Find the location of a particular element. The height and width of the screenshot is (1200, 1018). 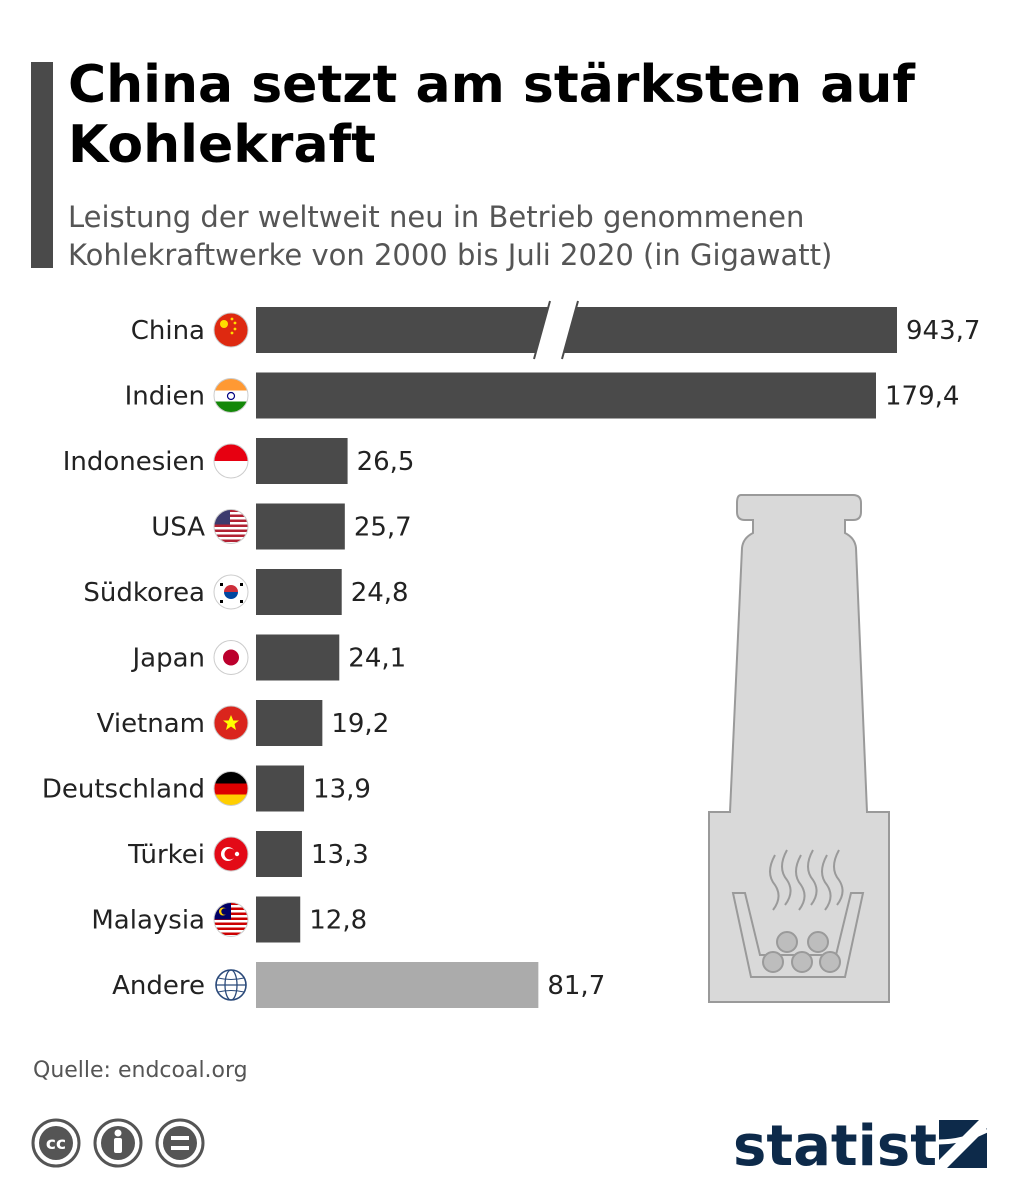

statista-logo: statista is located at coordinates (863, 1143).